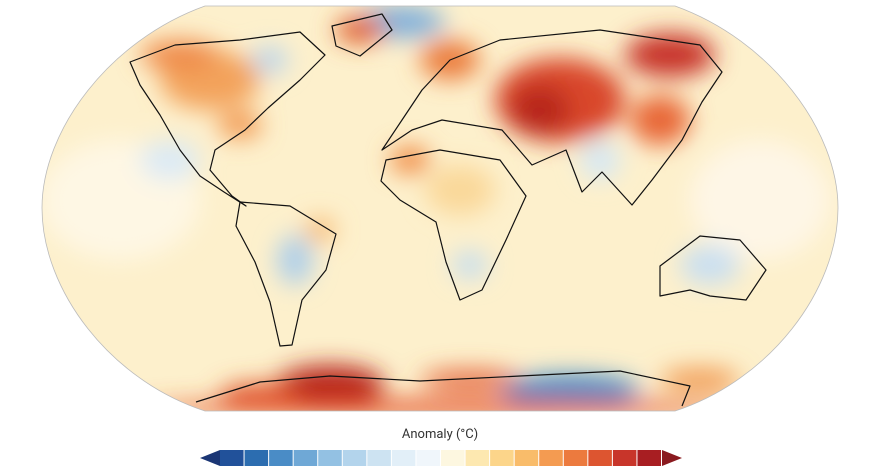 This screenshot has width=880, height=466. I want to click on colorbar-label: Anomaly (°C), so click(440, 434).